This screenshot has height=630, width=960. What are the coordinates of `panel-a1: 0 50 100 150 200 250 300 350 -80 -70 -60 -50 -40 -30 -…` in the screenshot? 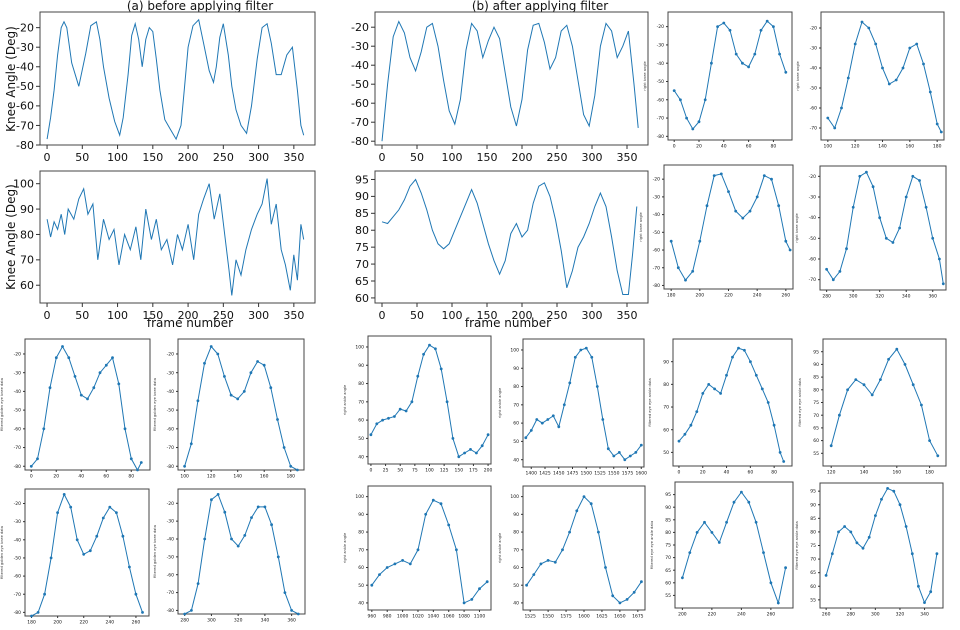 It's located at (166, 87).